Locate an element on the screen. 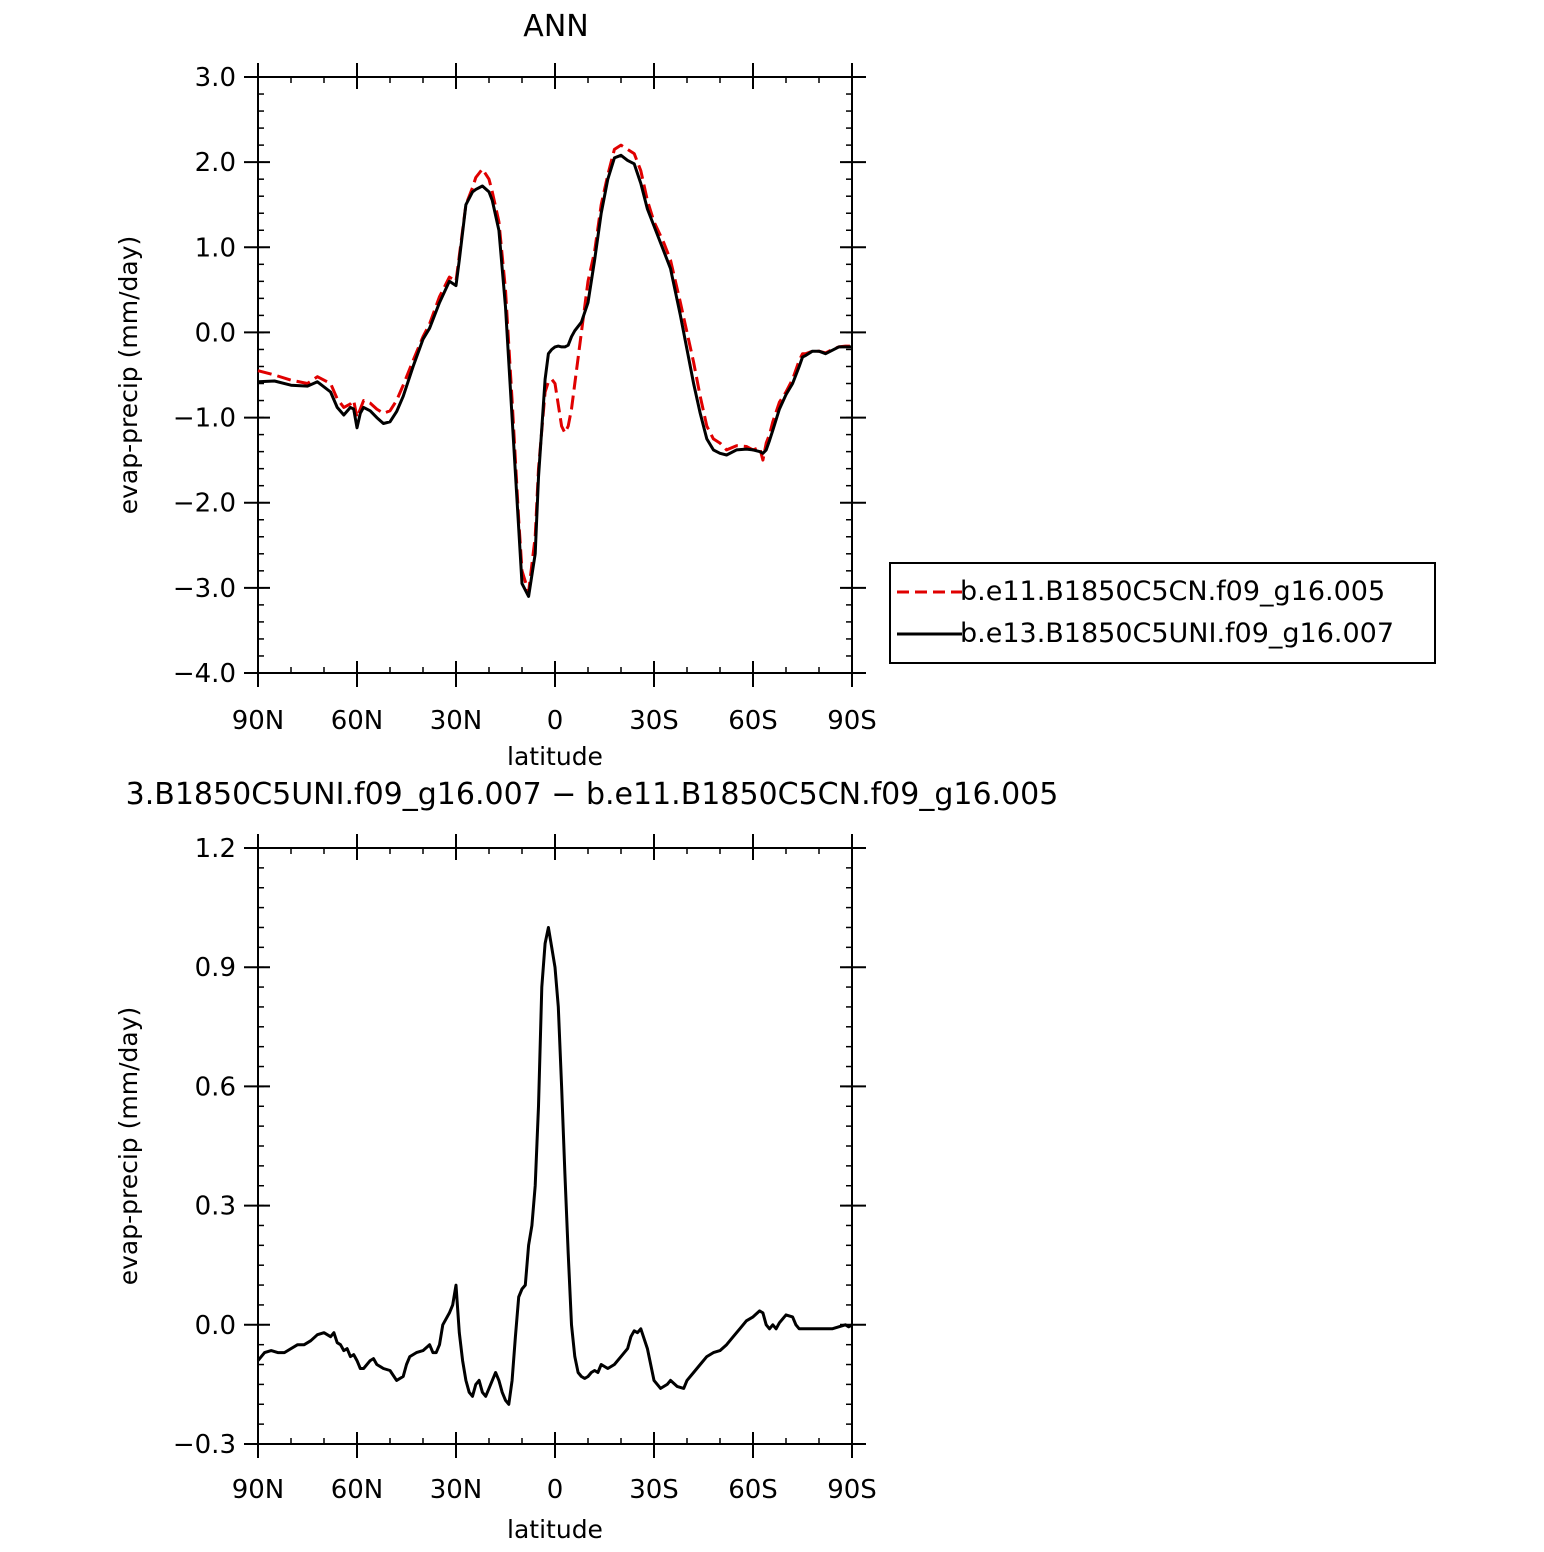 The width and height of the screenshot is (1544, 1552). y-tick-label: 1.0 is located at coordinates (215, 248).